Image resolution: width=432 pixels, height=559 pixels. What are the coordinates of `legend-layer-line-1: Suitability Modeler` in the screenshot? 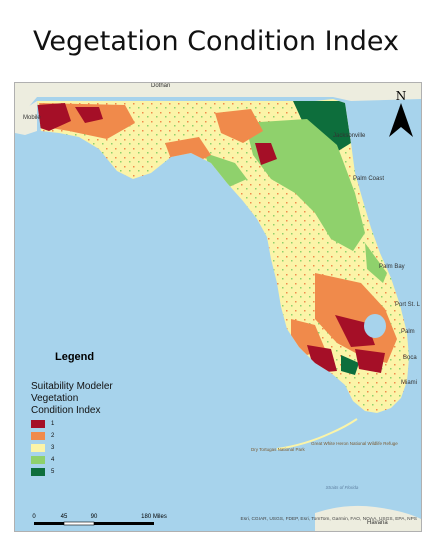 It's located at (72, 386).